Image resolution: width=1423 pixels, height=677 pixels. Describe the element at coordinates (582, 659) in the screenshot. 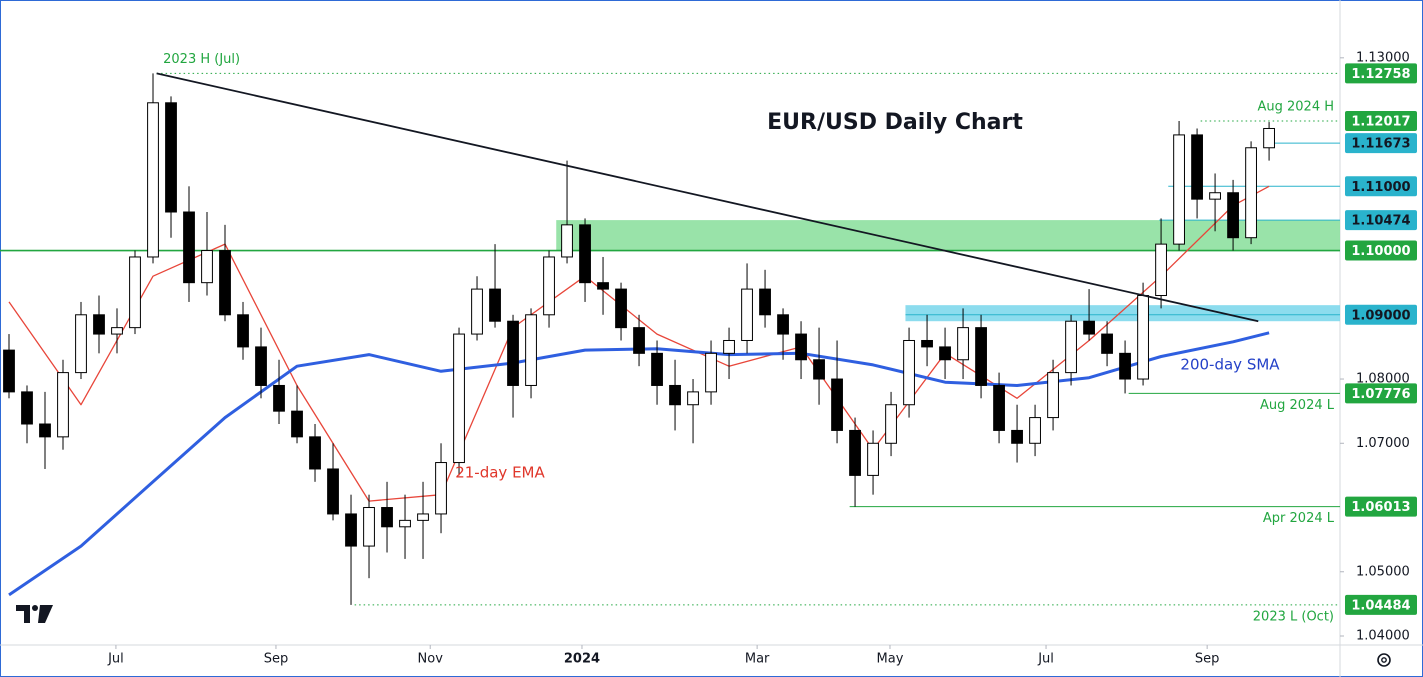

I see `x-tick-label: 2024` at that location.